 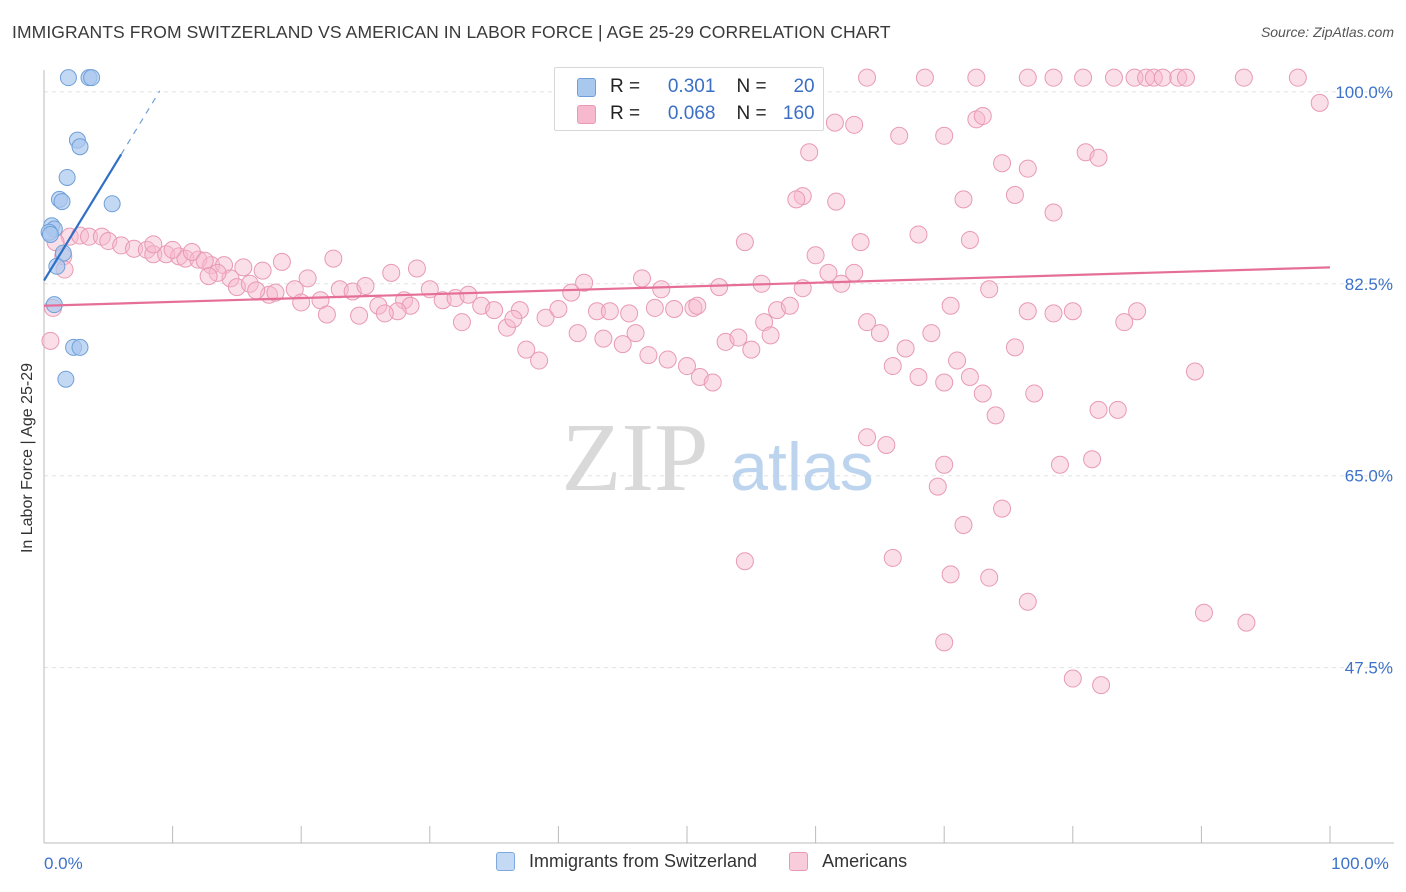 I want to click on stats-row-americans: R = 0.068 N = 160, so click(x=696, y=114).